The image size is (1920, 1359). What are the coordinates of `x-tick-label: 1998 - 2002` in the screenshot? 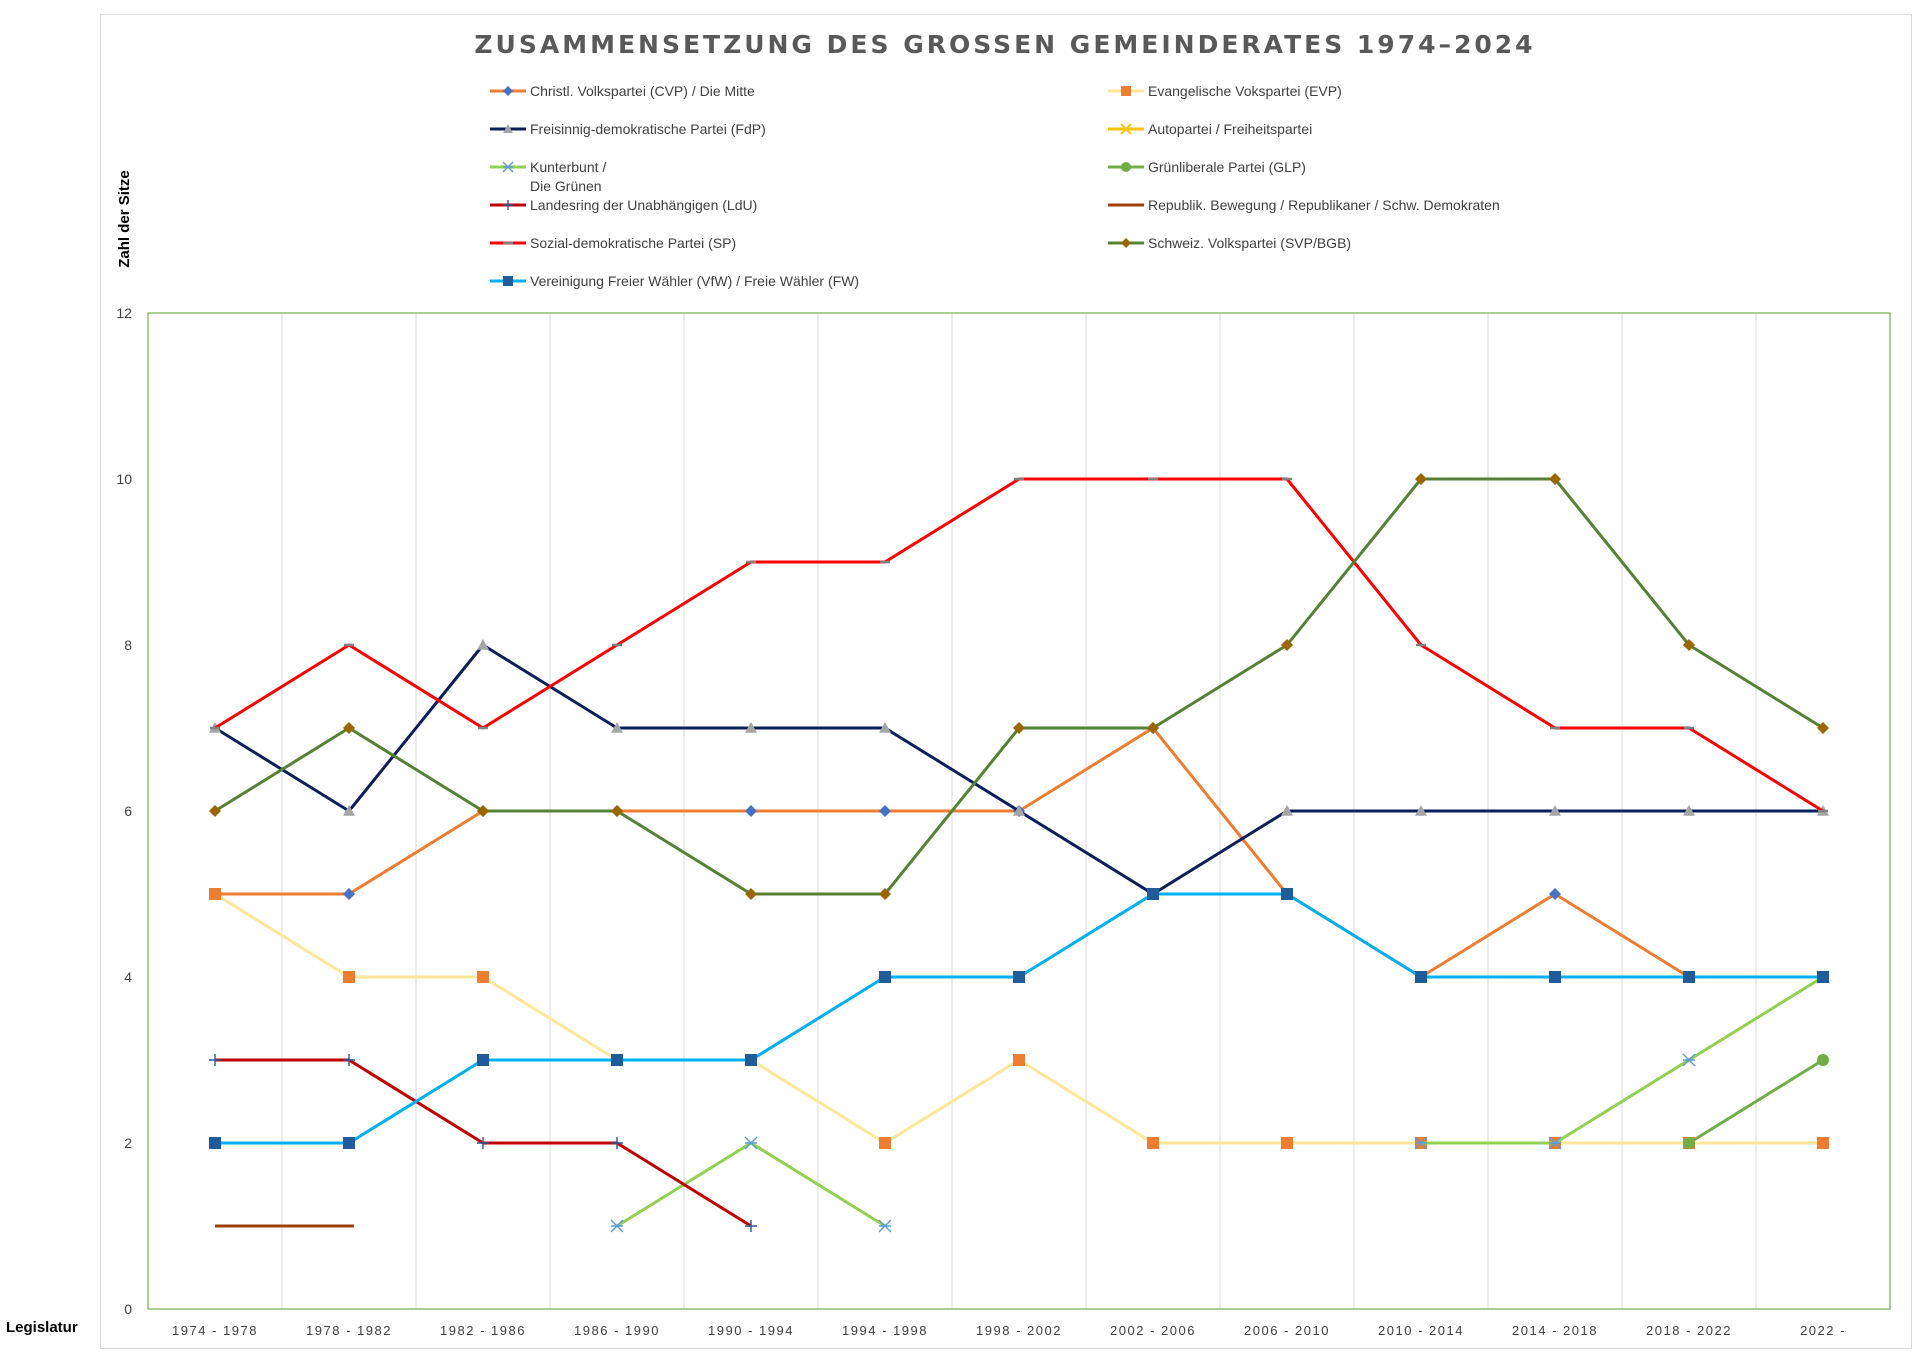 It's located at (1019, 1330).